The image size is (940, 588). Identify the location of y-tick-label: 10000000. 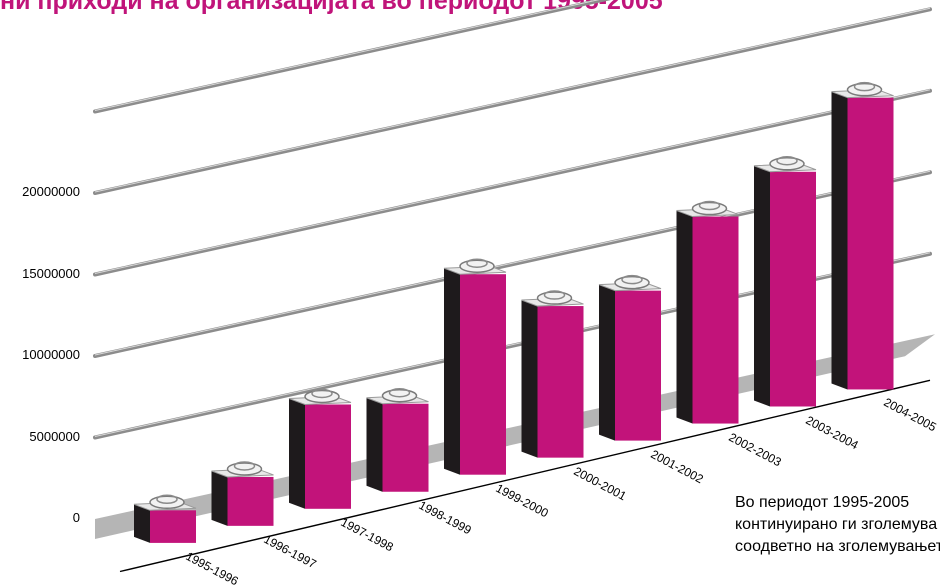
(51, 354).